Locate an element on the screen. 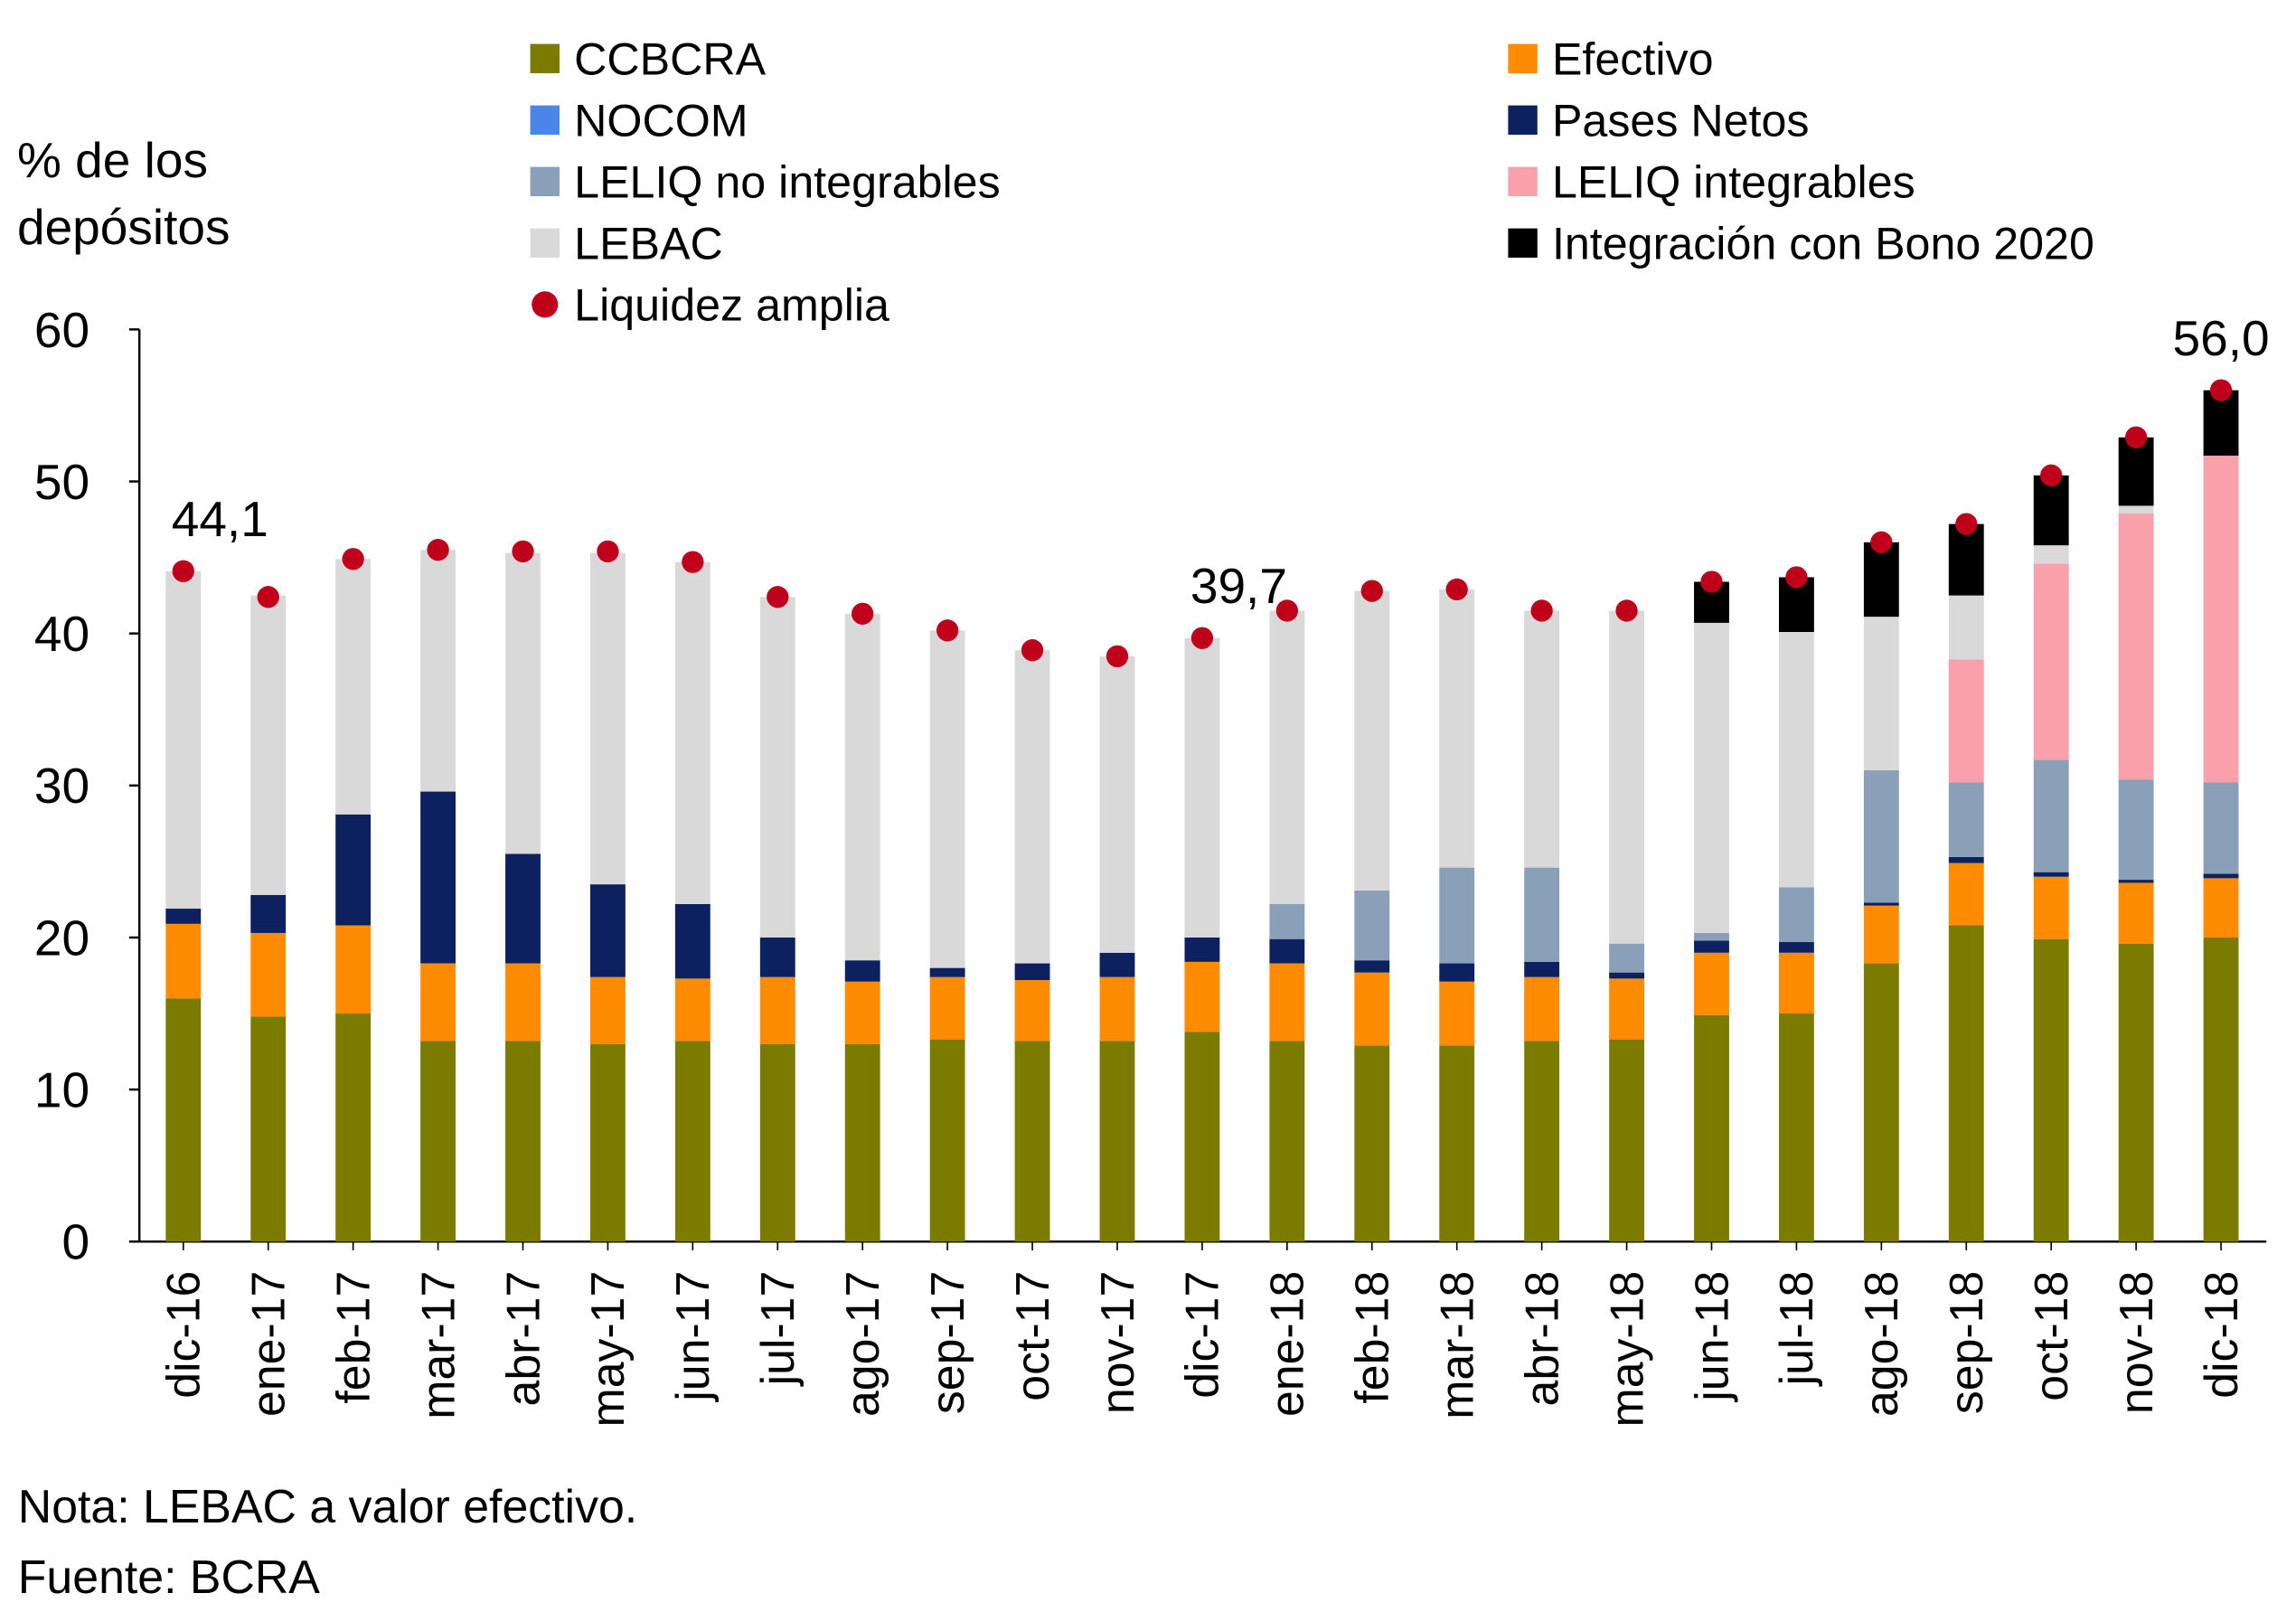 This screenshot has width=2296, height=1612. x-tick-label: mar-18 is located at coordinates (1457, 1345).